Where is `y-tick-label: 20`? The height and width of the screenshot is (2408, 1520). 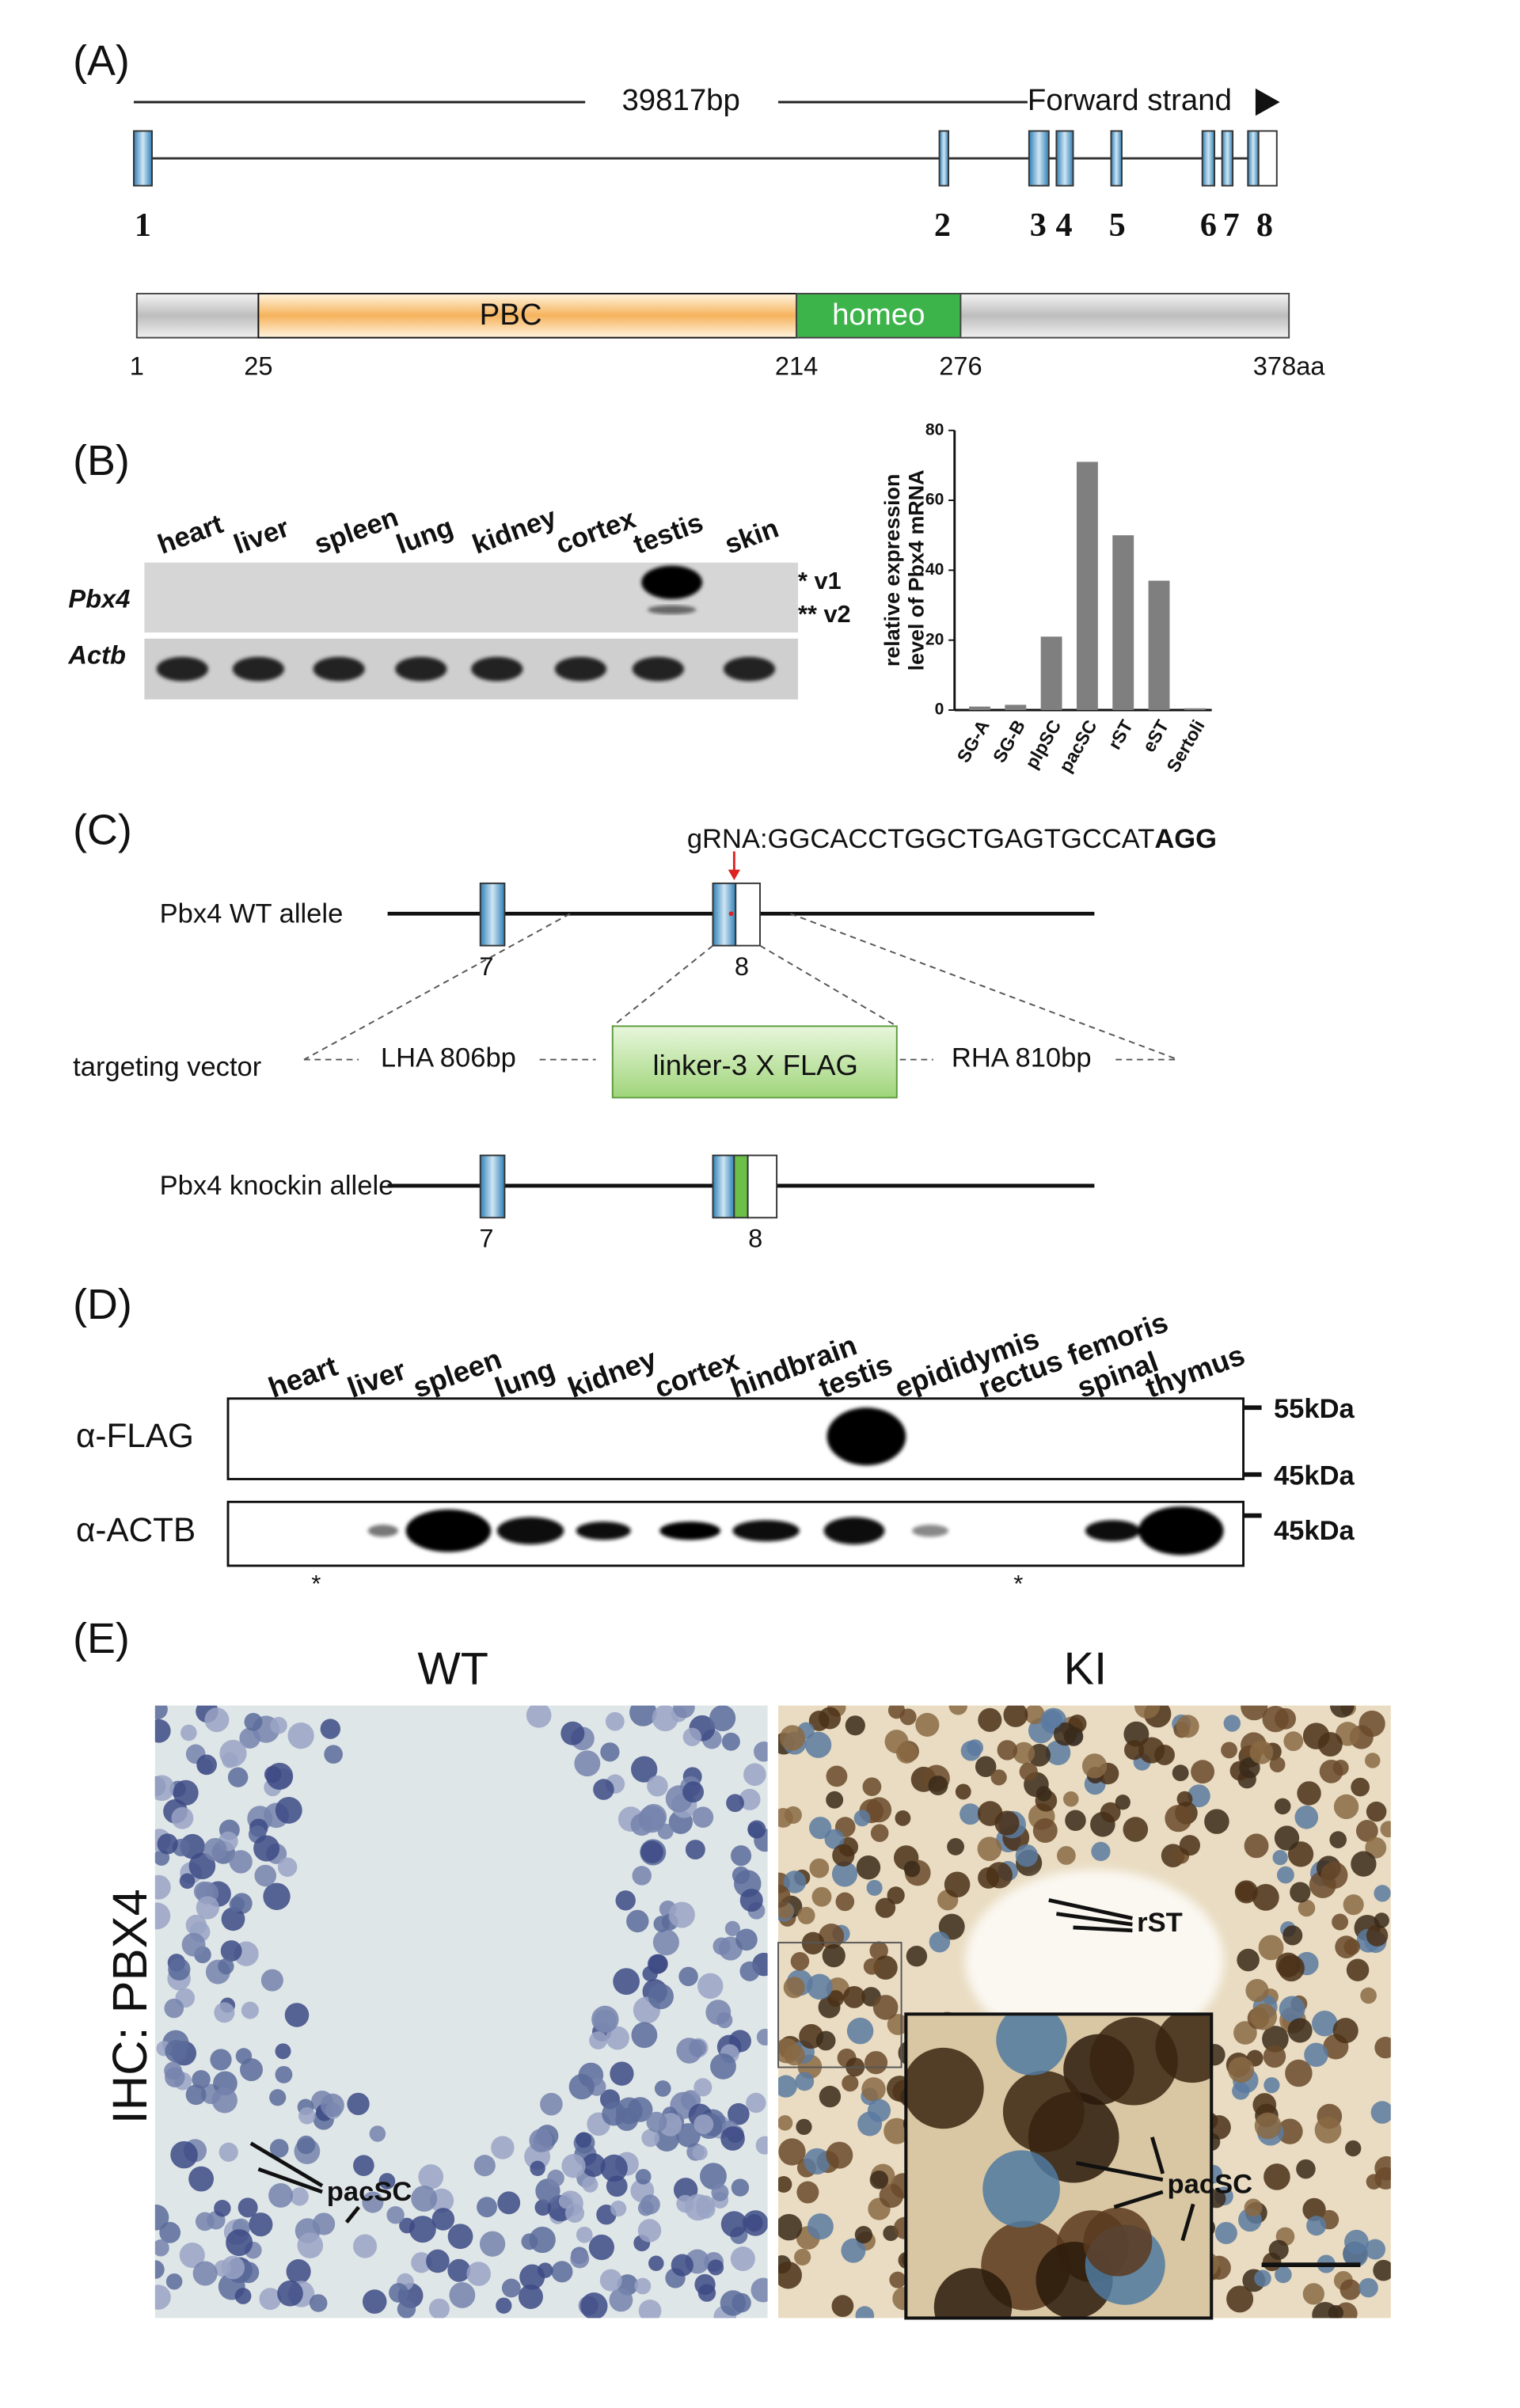
y-tick-label: 20 is located at coordinates (934, 639).